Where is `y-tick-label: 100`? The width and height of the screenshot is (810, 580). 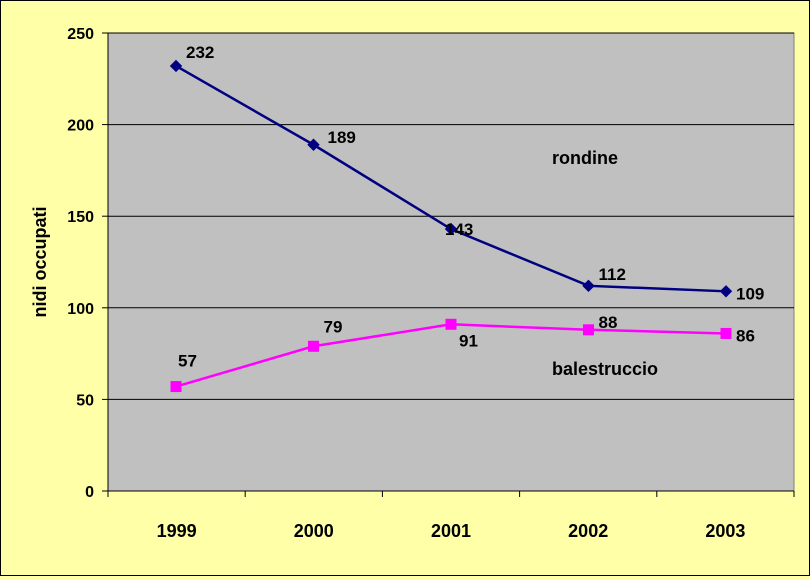
y-tick-label: 100 is located at coordinates (80, 309).